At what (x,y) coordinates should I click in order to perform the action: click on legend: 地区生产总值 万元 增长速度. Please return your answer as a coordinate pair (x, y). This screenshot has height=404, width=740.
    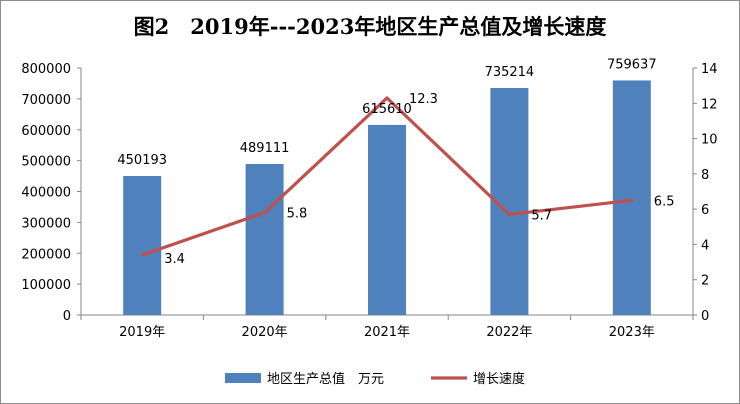
    Looking at the image, I should click on (375, 379).